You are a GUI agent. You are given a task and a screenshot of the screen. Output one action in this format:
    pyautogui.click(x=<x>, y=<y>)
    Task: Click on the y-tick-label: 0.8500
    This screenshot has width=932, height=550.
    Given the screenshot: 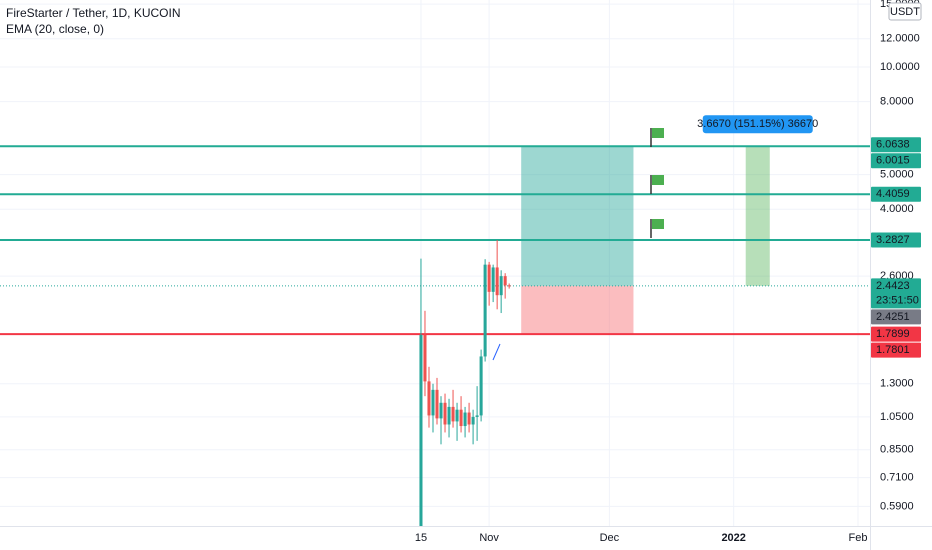 What is the action you would take?
    pyautogui.click(x=897, y=450)
    